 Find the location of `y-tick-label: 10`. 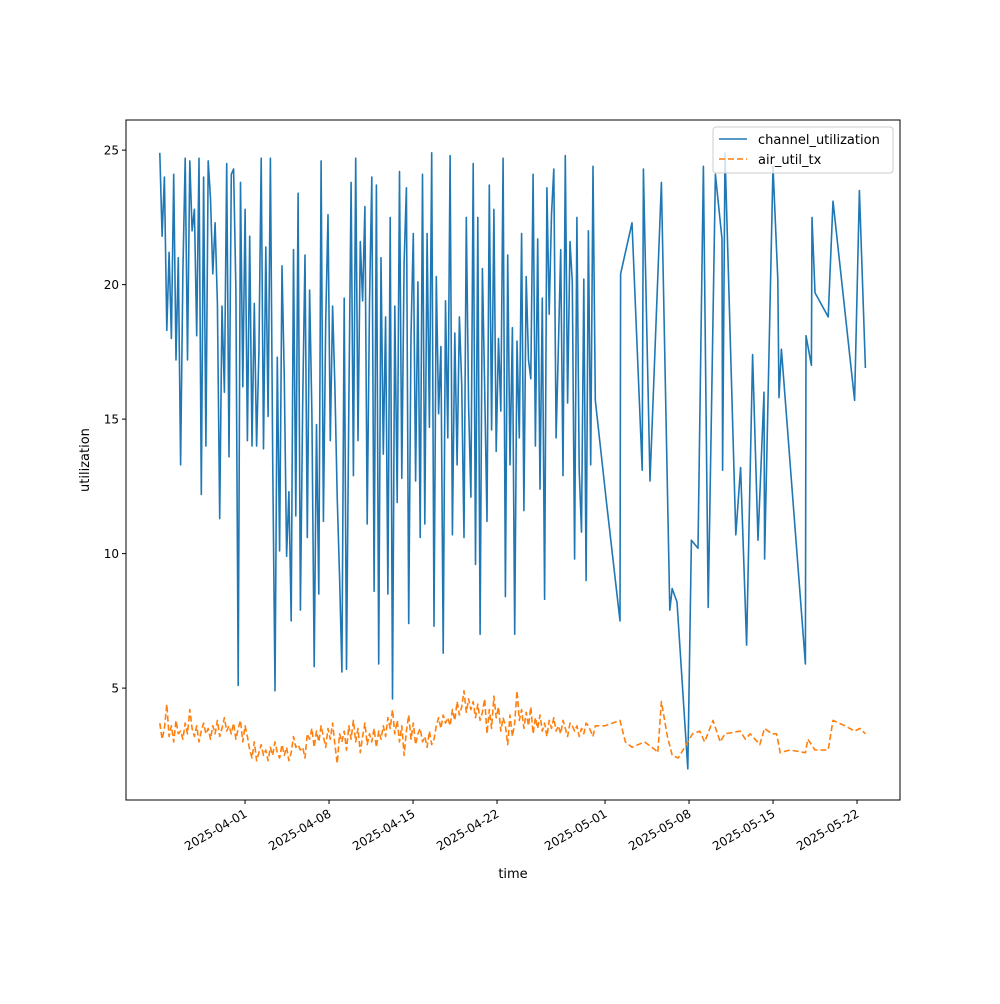

y-tick-label: 10 is located at coordinates (111, 554).